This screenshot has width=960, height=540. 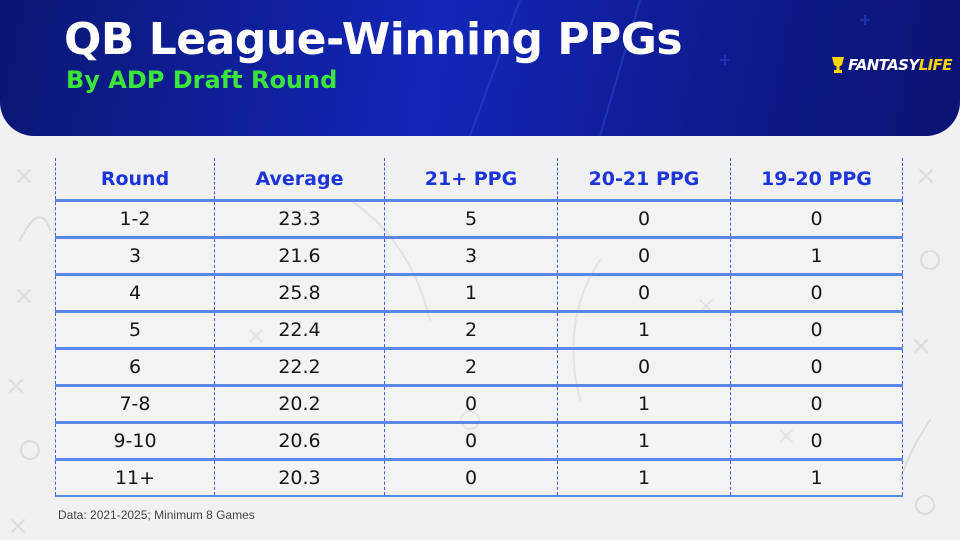 I want to click on column-header-21-plus-ppg: 21+ PPG, so click(x=471, y=180).